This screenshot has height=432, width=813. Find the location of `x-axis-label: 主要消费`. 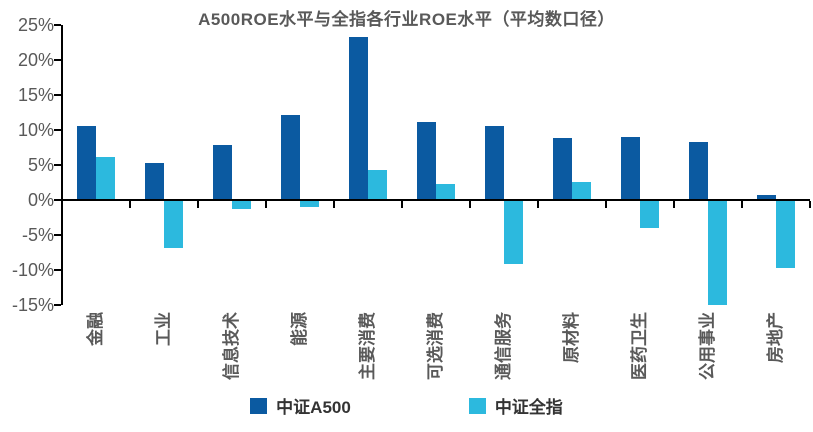

x-axis-label: 主要消费 is located at coordinates (368, 357).